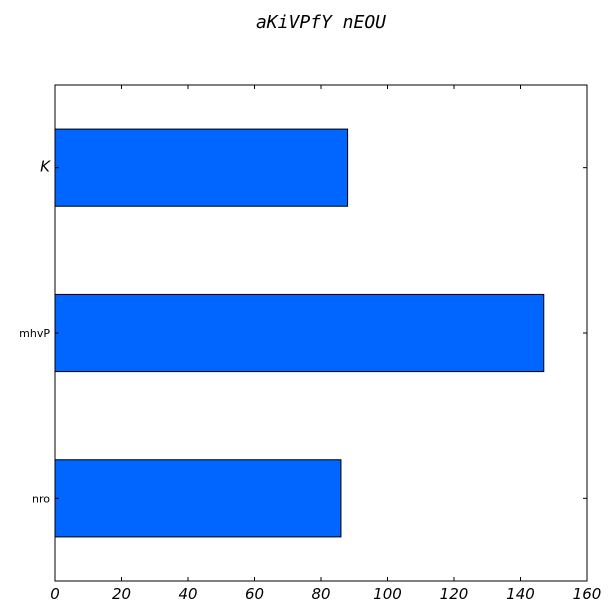  I want to click on x-tick-label: 80, so click(320, 594).